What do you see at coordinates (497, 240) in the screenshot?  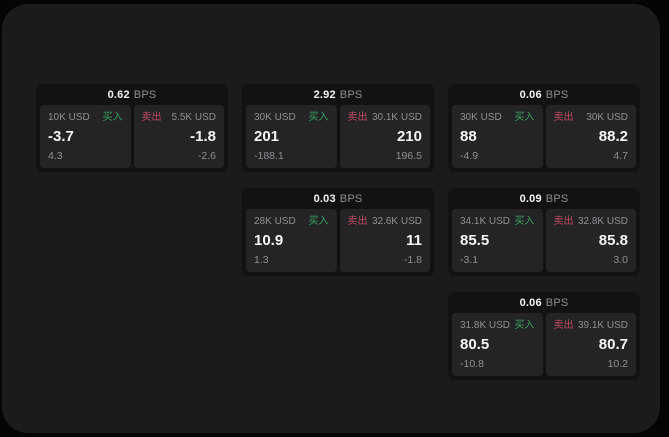 I see `buy-tile: 34.1K USD 买入 85.5 -3.1` at bounding box center [497, 240].